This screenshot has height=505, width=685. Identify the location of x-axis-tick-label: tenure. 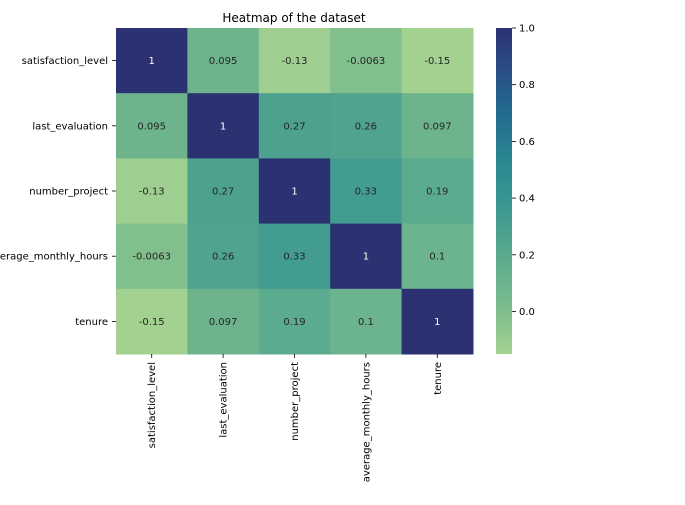
(438, 378).